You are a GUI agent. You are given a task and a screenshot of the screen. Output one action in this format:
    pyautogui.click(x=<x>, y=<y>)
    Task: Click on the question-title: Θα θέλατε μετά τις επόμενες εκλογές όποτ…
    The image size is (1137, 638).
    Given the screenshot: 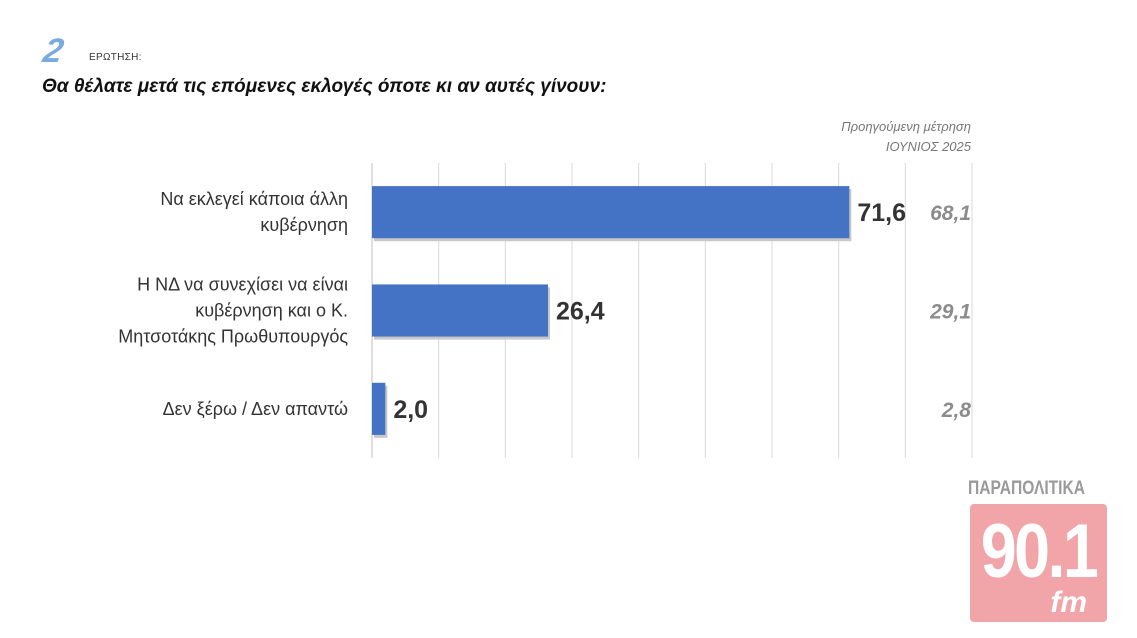 What is the action you would take?
    pyautogui.click(x=324, y=86)
    